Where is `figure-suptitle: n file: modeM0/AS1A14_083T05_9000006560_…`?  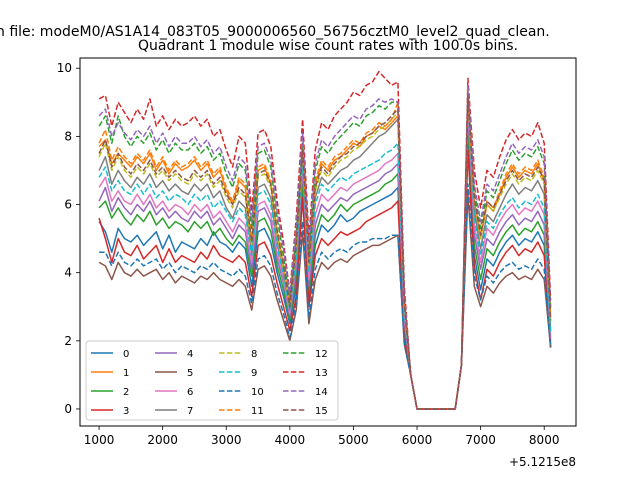 figure-suptitle: n file: modeM0/AS1A14_083T05_9000006560_… is located at coordinates (275, 32).